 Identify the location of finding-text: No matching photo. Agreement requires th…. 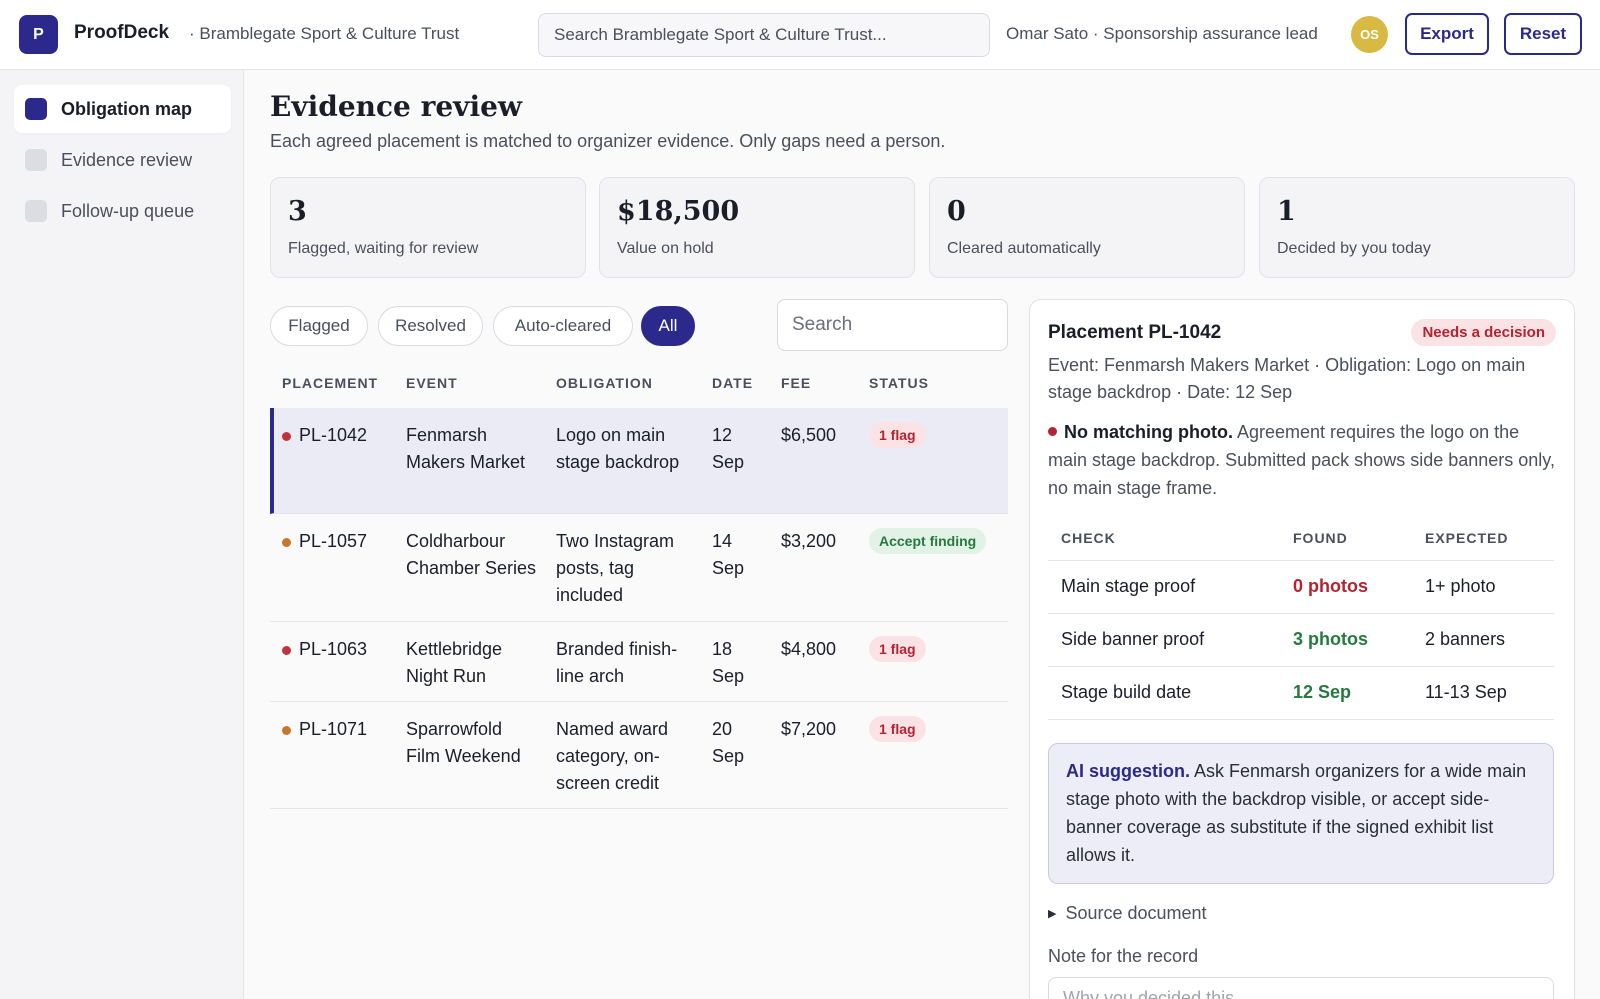
(1303, 460).